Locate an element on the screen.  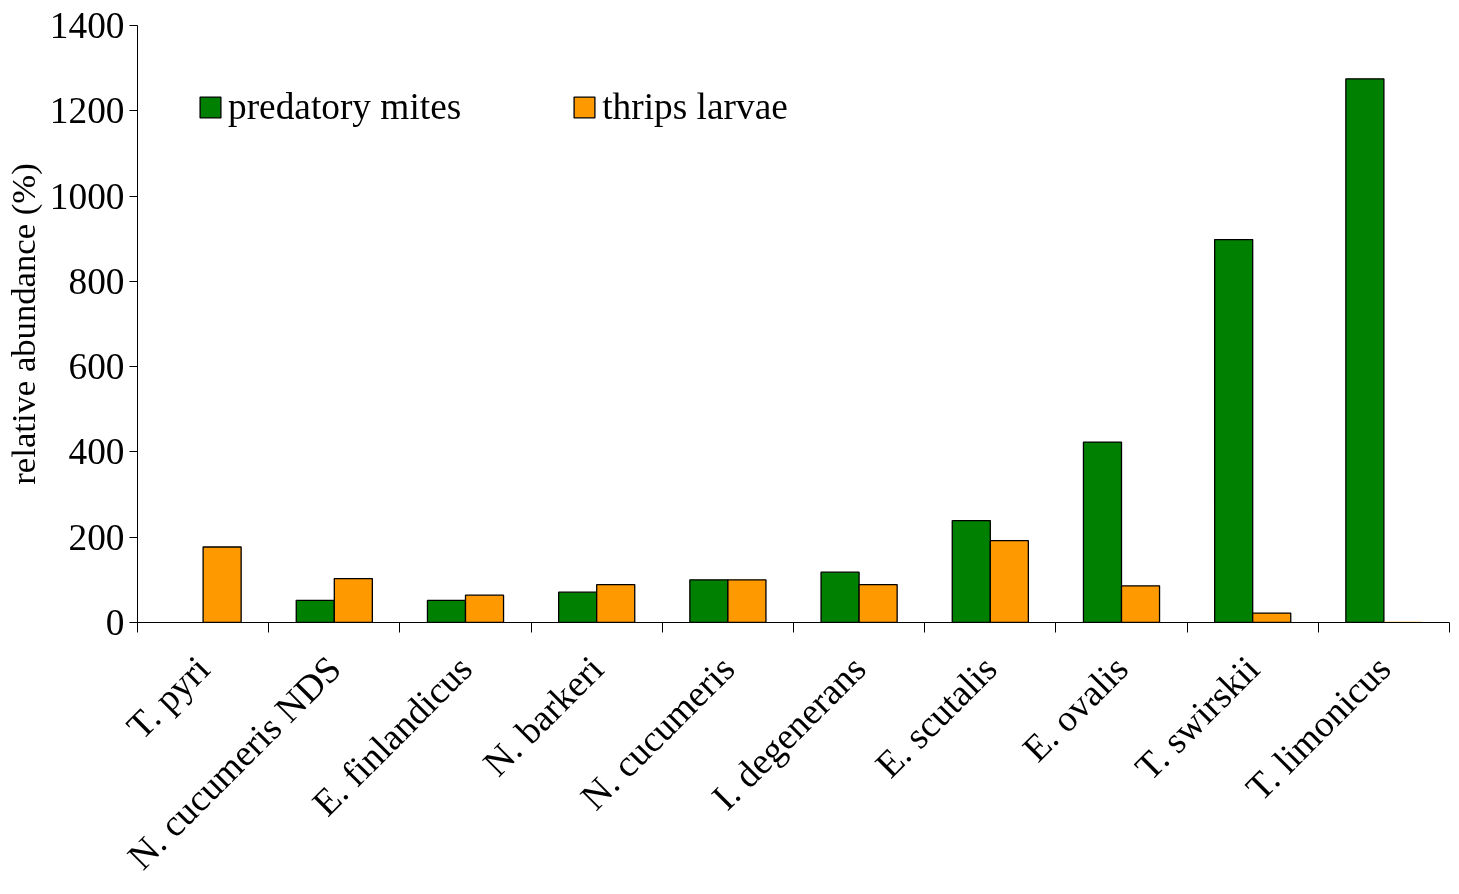
y-tick-label: 600 is located at coordinates (96, 367).